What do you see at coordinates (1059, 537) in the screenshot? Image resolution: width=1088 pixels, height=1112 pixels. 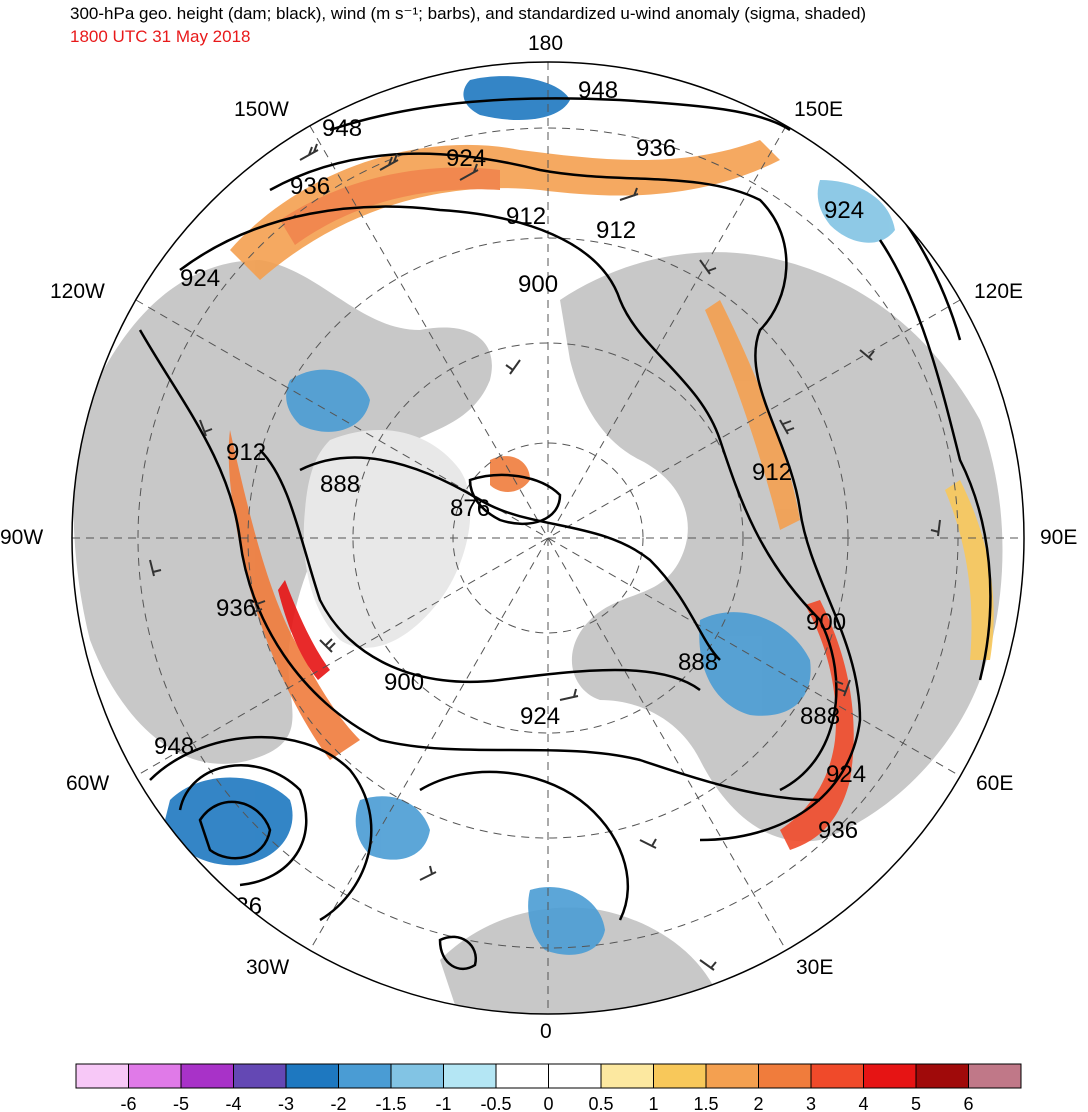 I see `lon-label-90e: 90E` at bounding box center [1059, 537].